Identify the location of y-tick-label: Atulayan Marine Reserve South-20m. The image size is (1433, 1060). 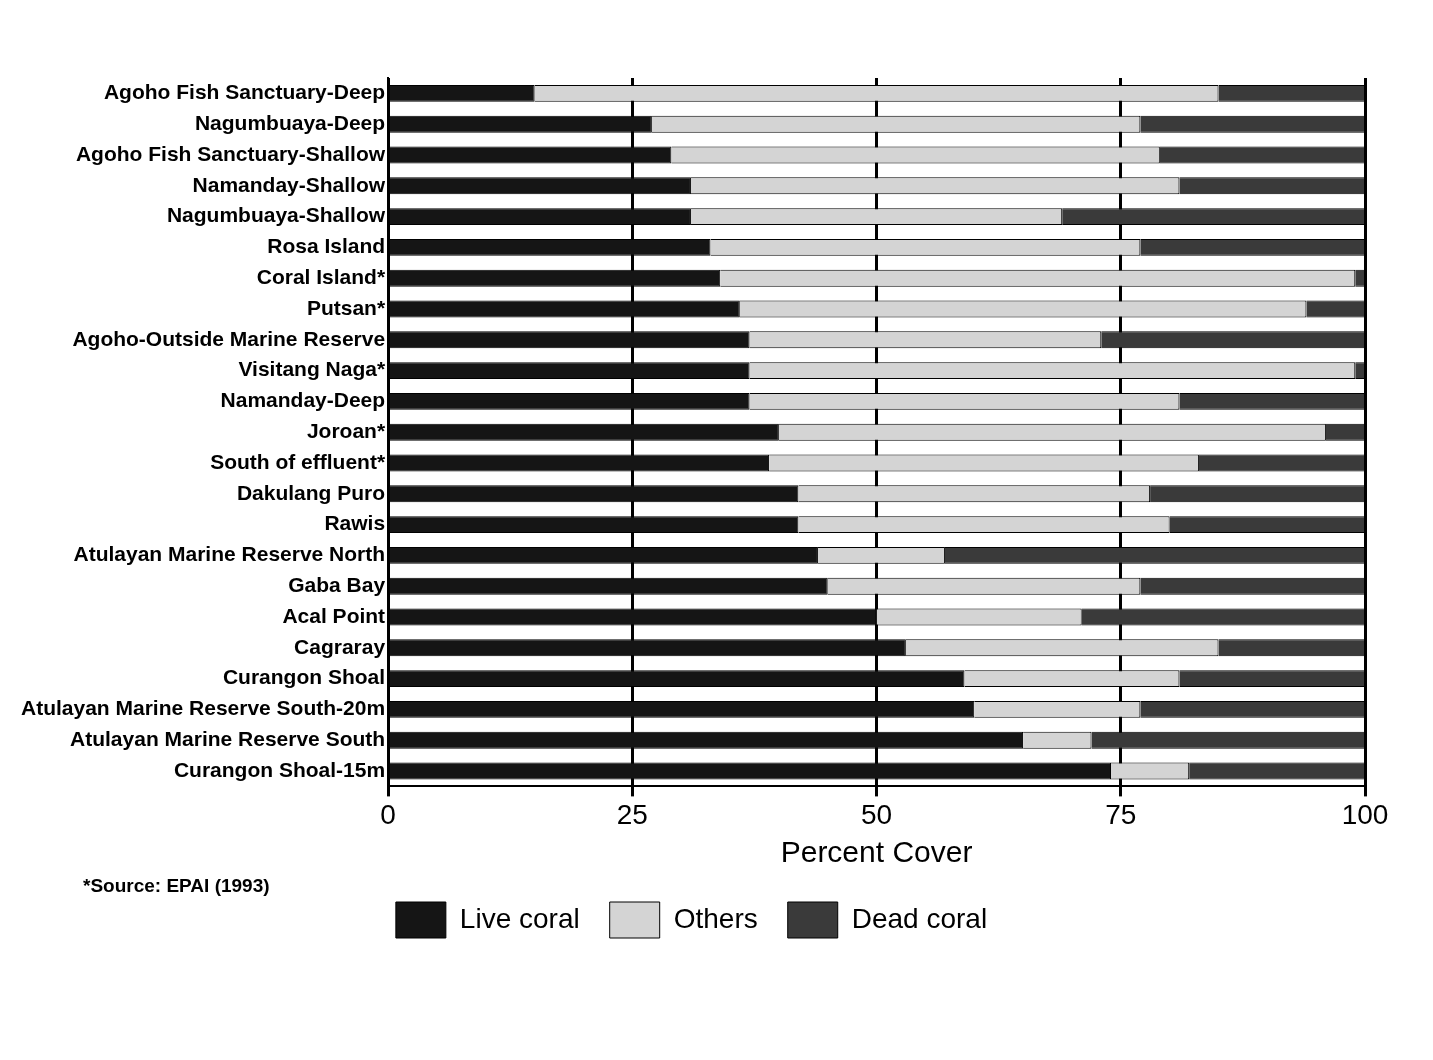
(203, 708).